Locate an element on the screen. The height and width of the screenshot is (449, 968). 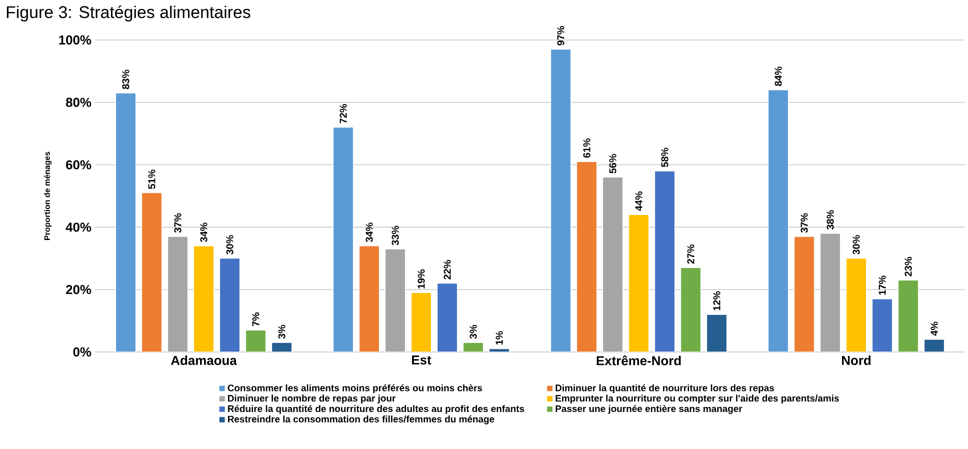
x-tick-label: Extrême-Nord is located at coordinates (638, 361).